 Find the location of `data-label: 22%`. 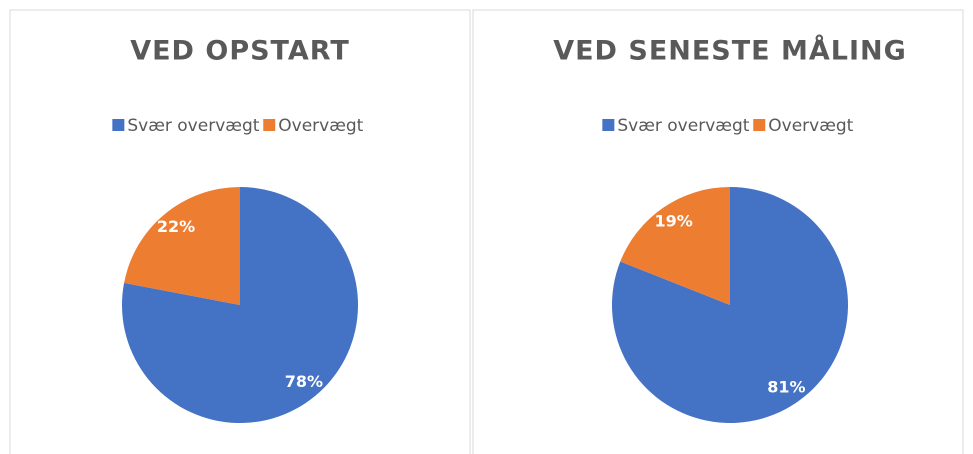

data-label: 22% is located at coordinates (176, 226).